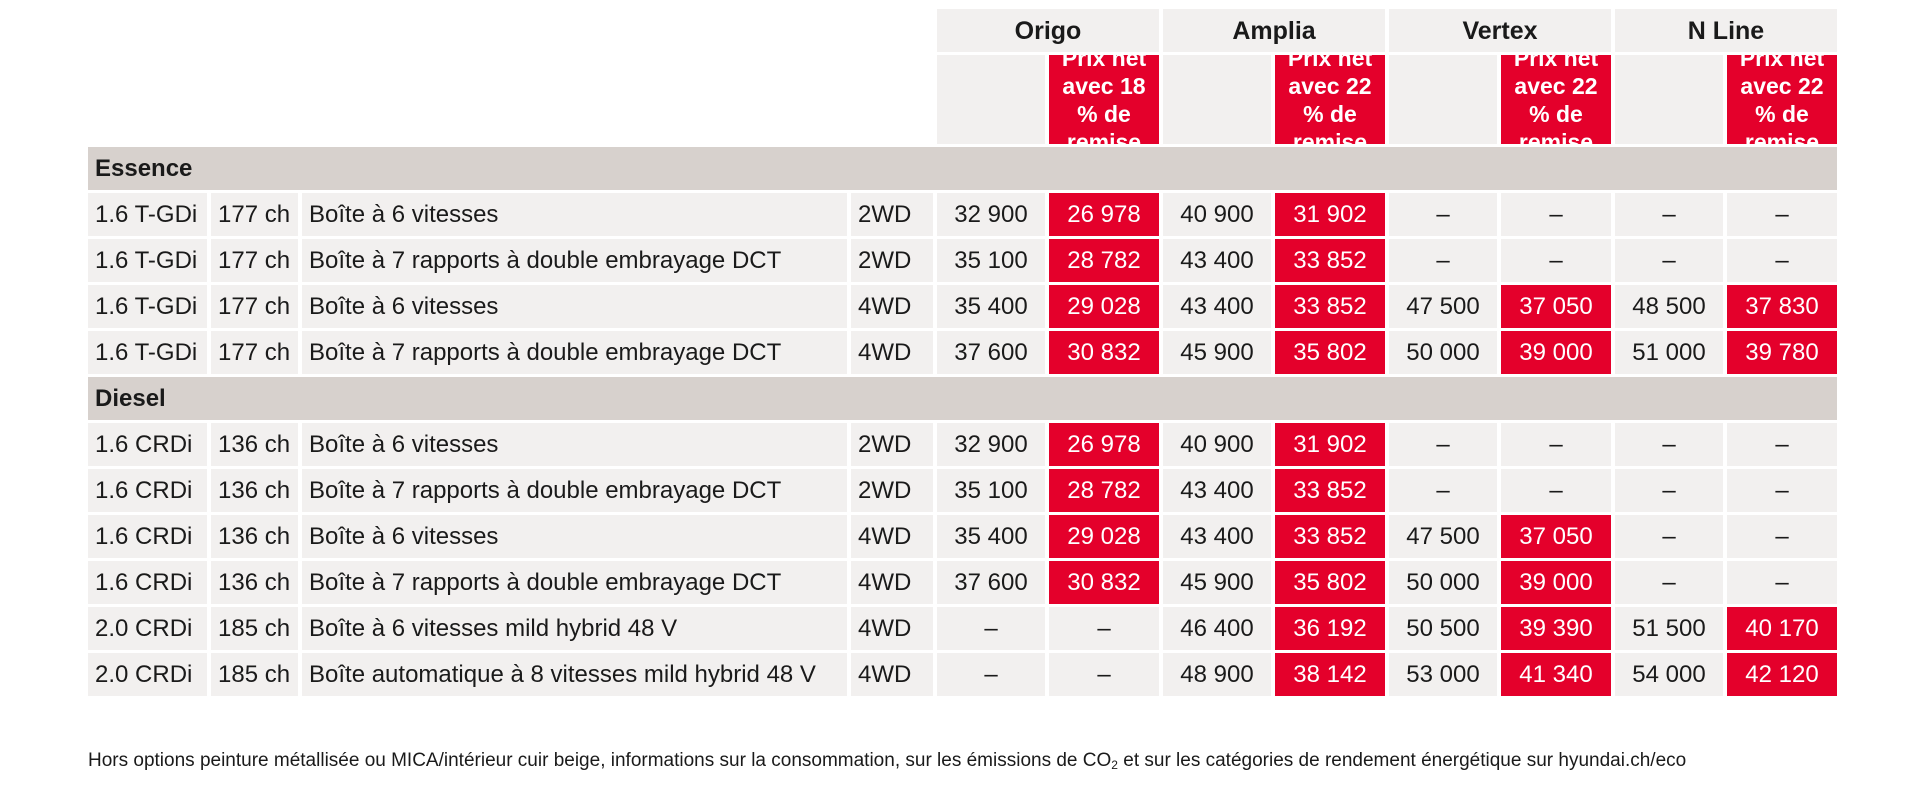 The width and height of the screenshot is (1920, 790). What do you see at coordinates (1500, 30) in the screenshot?
I see `trim-header-vertex: Vertex` at bounding box center [1500, 30].